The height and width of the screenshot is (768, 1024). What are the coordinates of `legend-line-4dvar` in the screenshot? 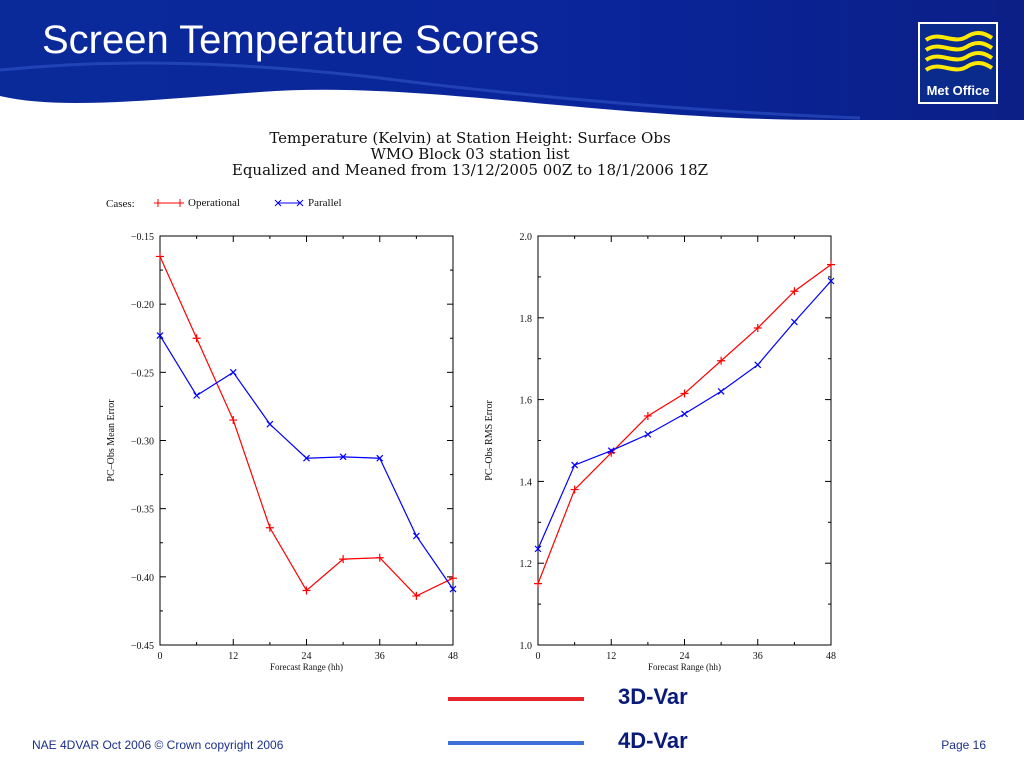 It's located at (516, 743).